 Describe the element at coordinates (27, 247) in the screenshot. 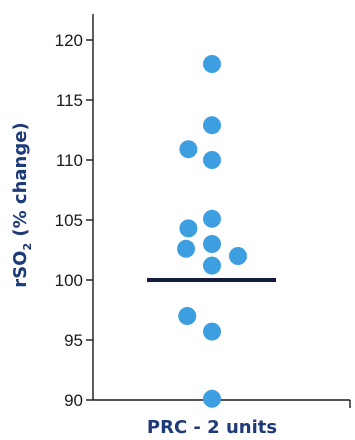

I see `y-axis-title-subscript: 2` at that location.